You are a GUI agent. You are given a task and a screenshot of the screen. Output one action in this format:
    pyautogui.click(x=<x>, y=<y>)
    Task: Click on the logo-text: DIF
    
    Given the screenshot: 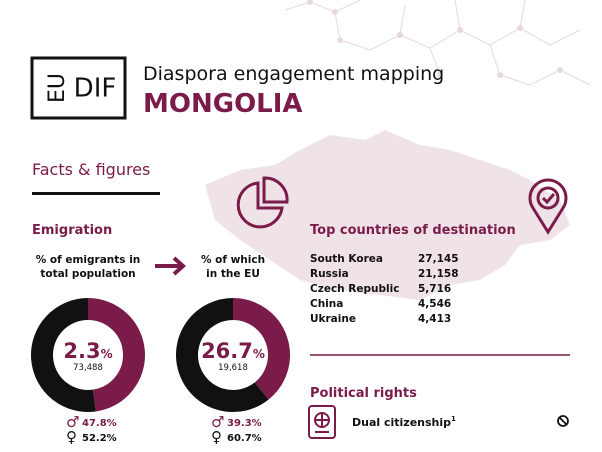 What is the action you would take?
    pyautogui.click(x=95, y=89)
    